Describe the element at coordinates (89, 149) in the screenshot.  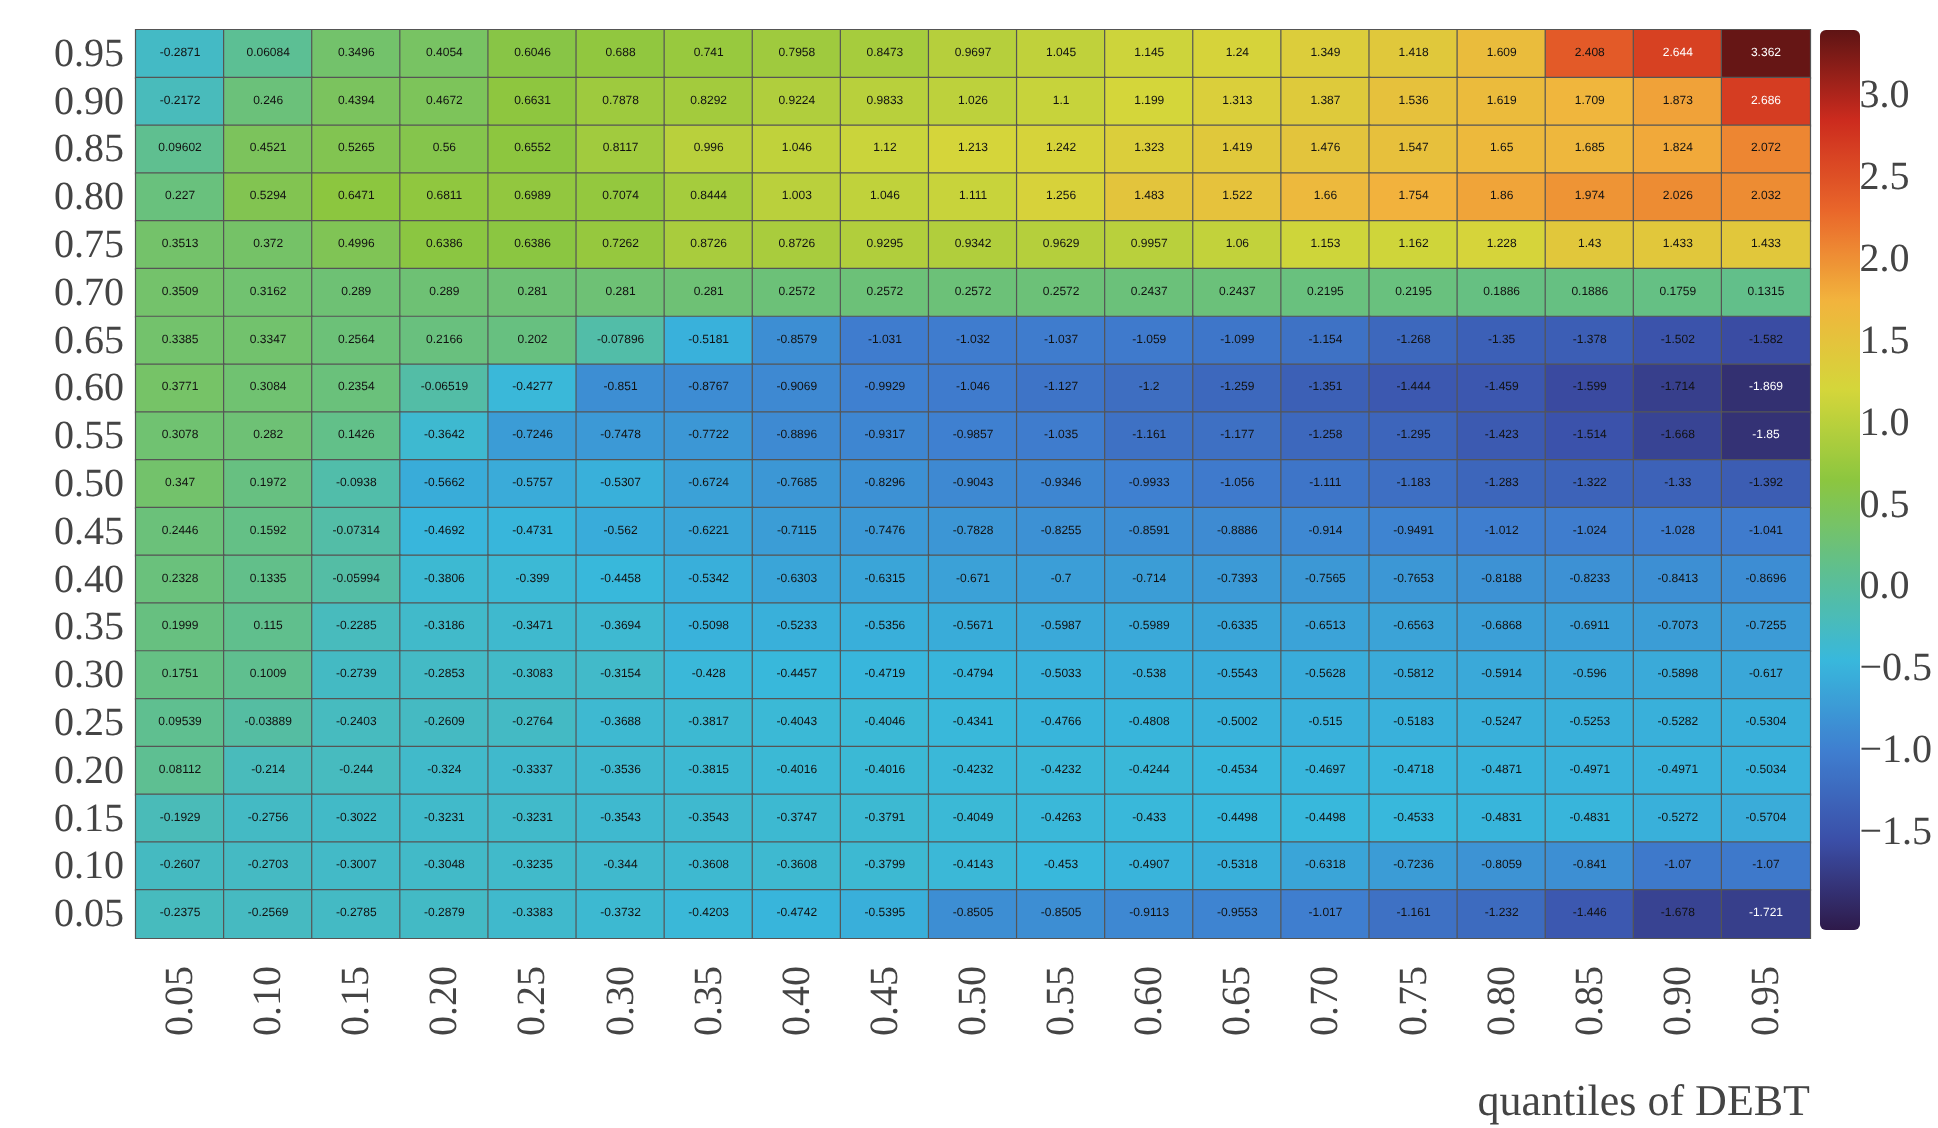
I see `y-tick-label: 0.85` at that location.